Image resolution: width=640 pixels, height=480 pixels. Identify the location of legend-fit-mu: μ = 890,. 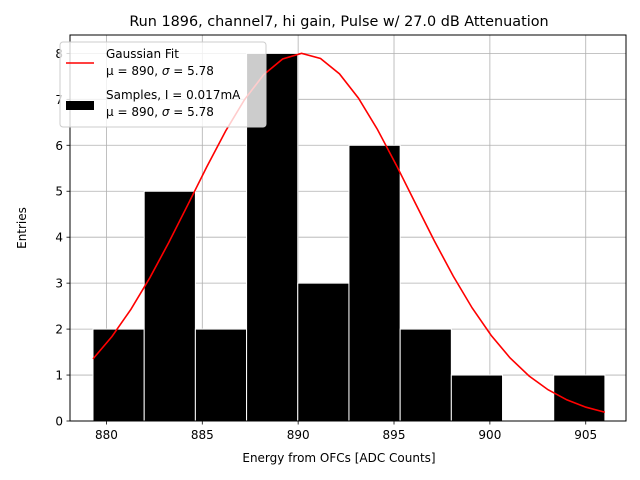
(134, 71).